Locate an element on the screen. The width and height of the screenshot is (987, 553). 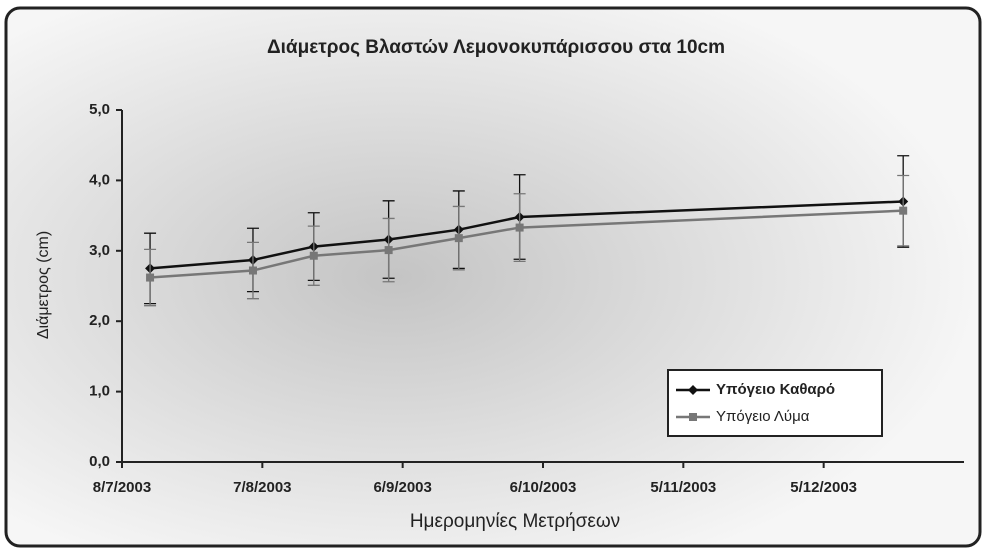
legend-box is located at coordinates (775, 403).